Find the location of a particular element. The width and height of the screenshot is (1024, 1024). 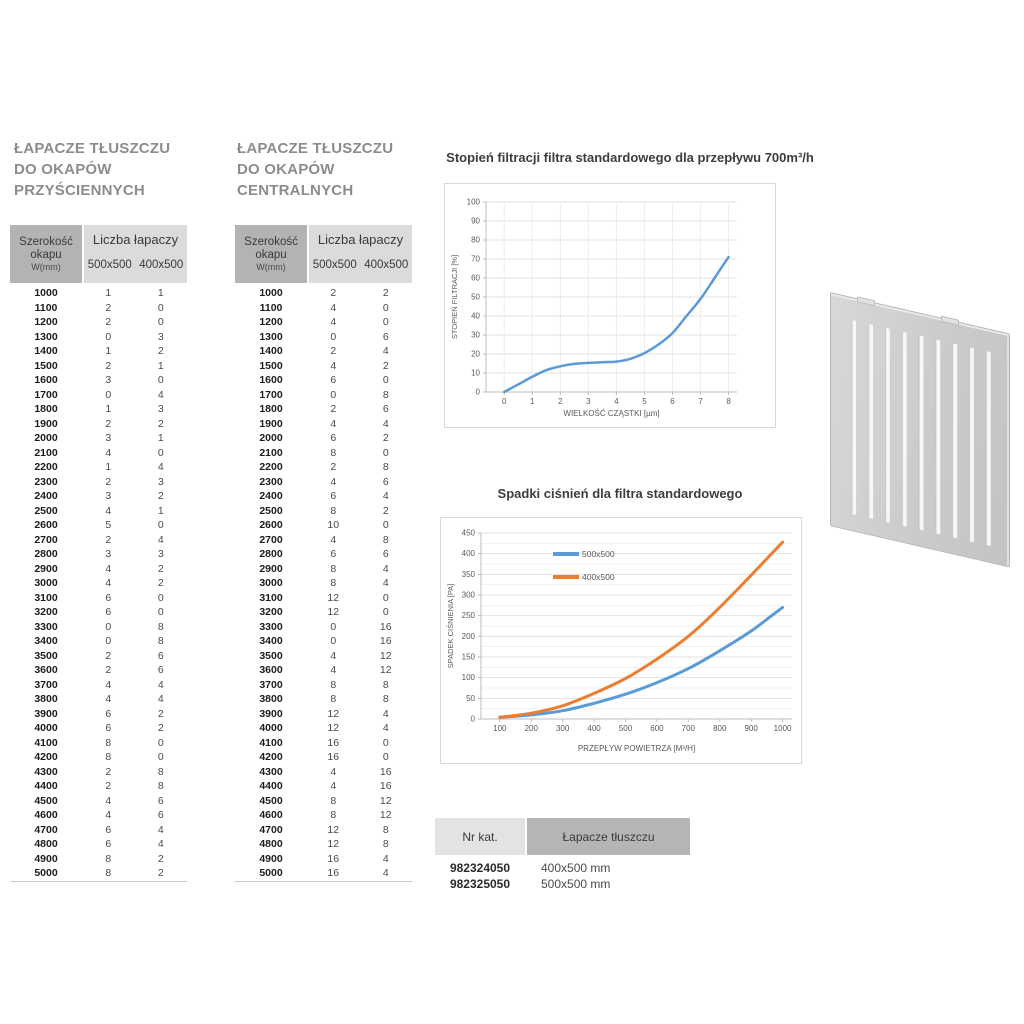

table-row: 3000 8 4 is located at coordinates (323, 583).